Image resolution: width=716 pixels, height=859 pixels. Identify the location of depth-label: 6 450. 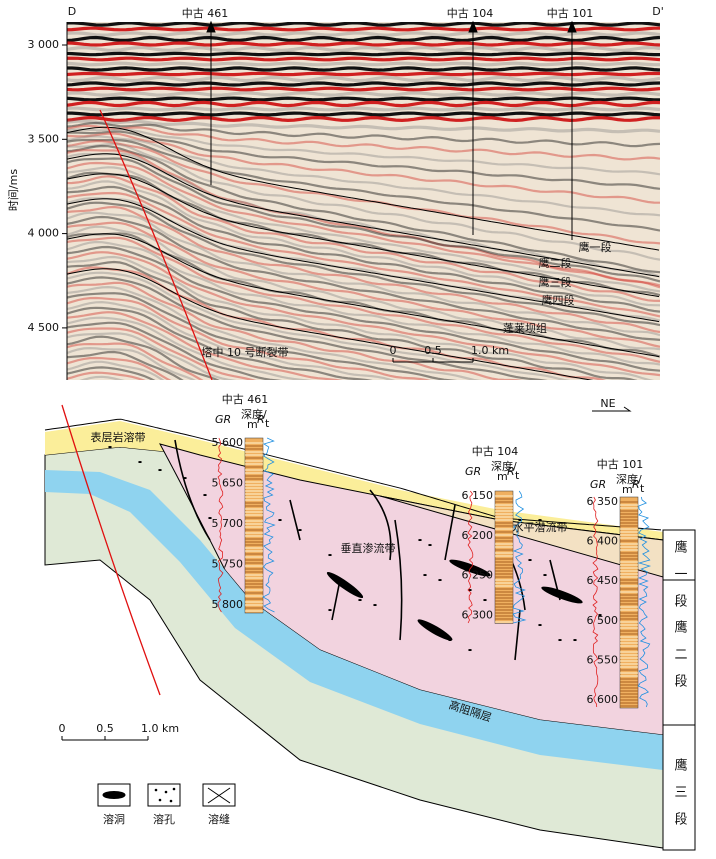
(603, 580).